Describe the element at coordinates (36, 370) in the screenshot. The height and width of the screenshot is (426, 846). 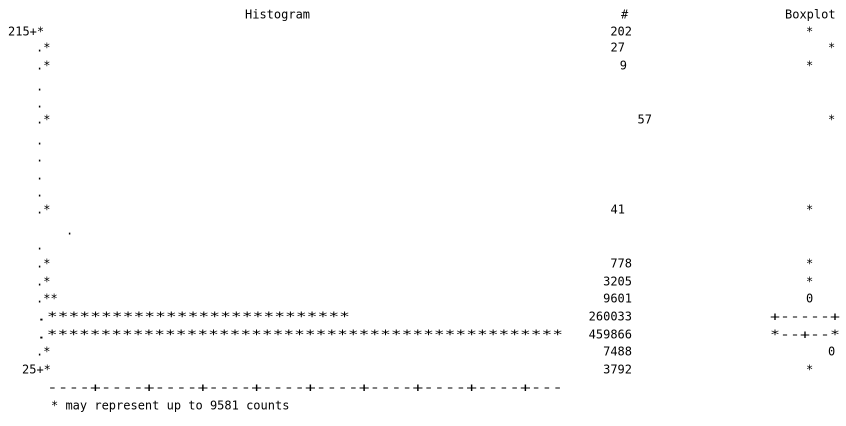
I see `row-bar: 25+*` at that location.